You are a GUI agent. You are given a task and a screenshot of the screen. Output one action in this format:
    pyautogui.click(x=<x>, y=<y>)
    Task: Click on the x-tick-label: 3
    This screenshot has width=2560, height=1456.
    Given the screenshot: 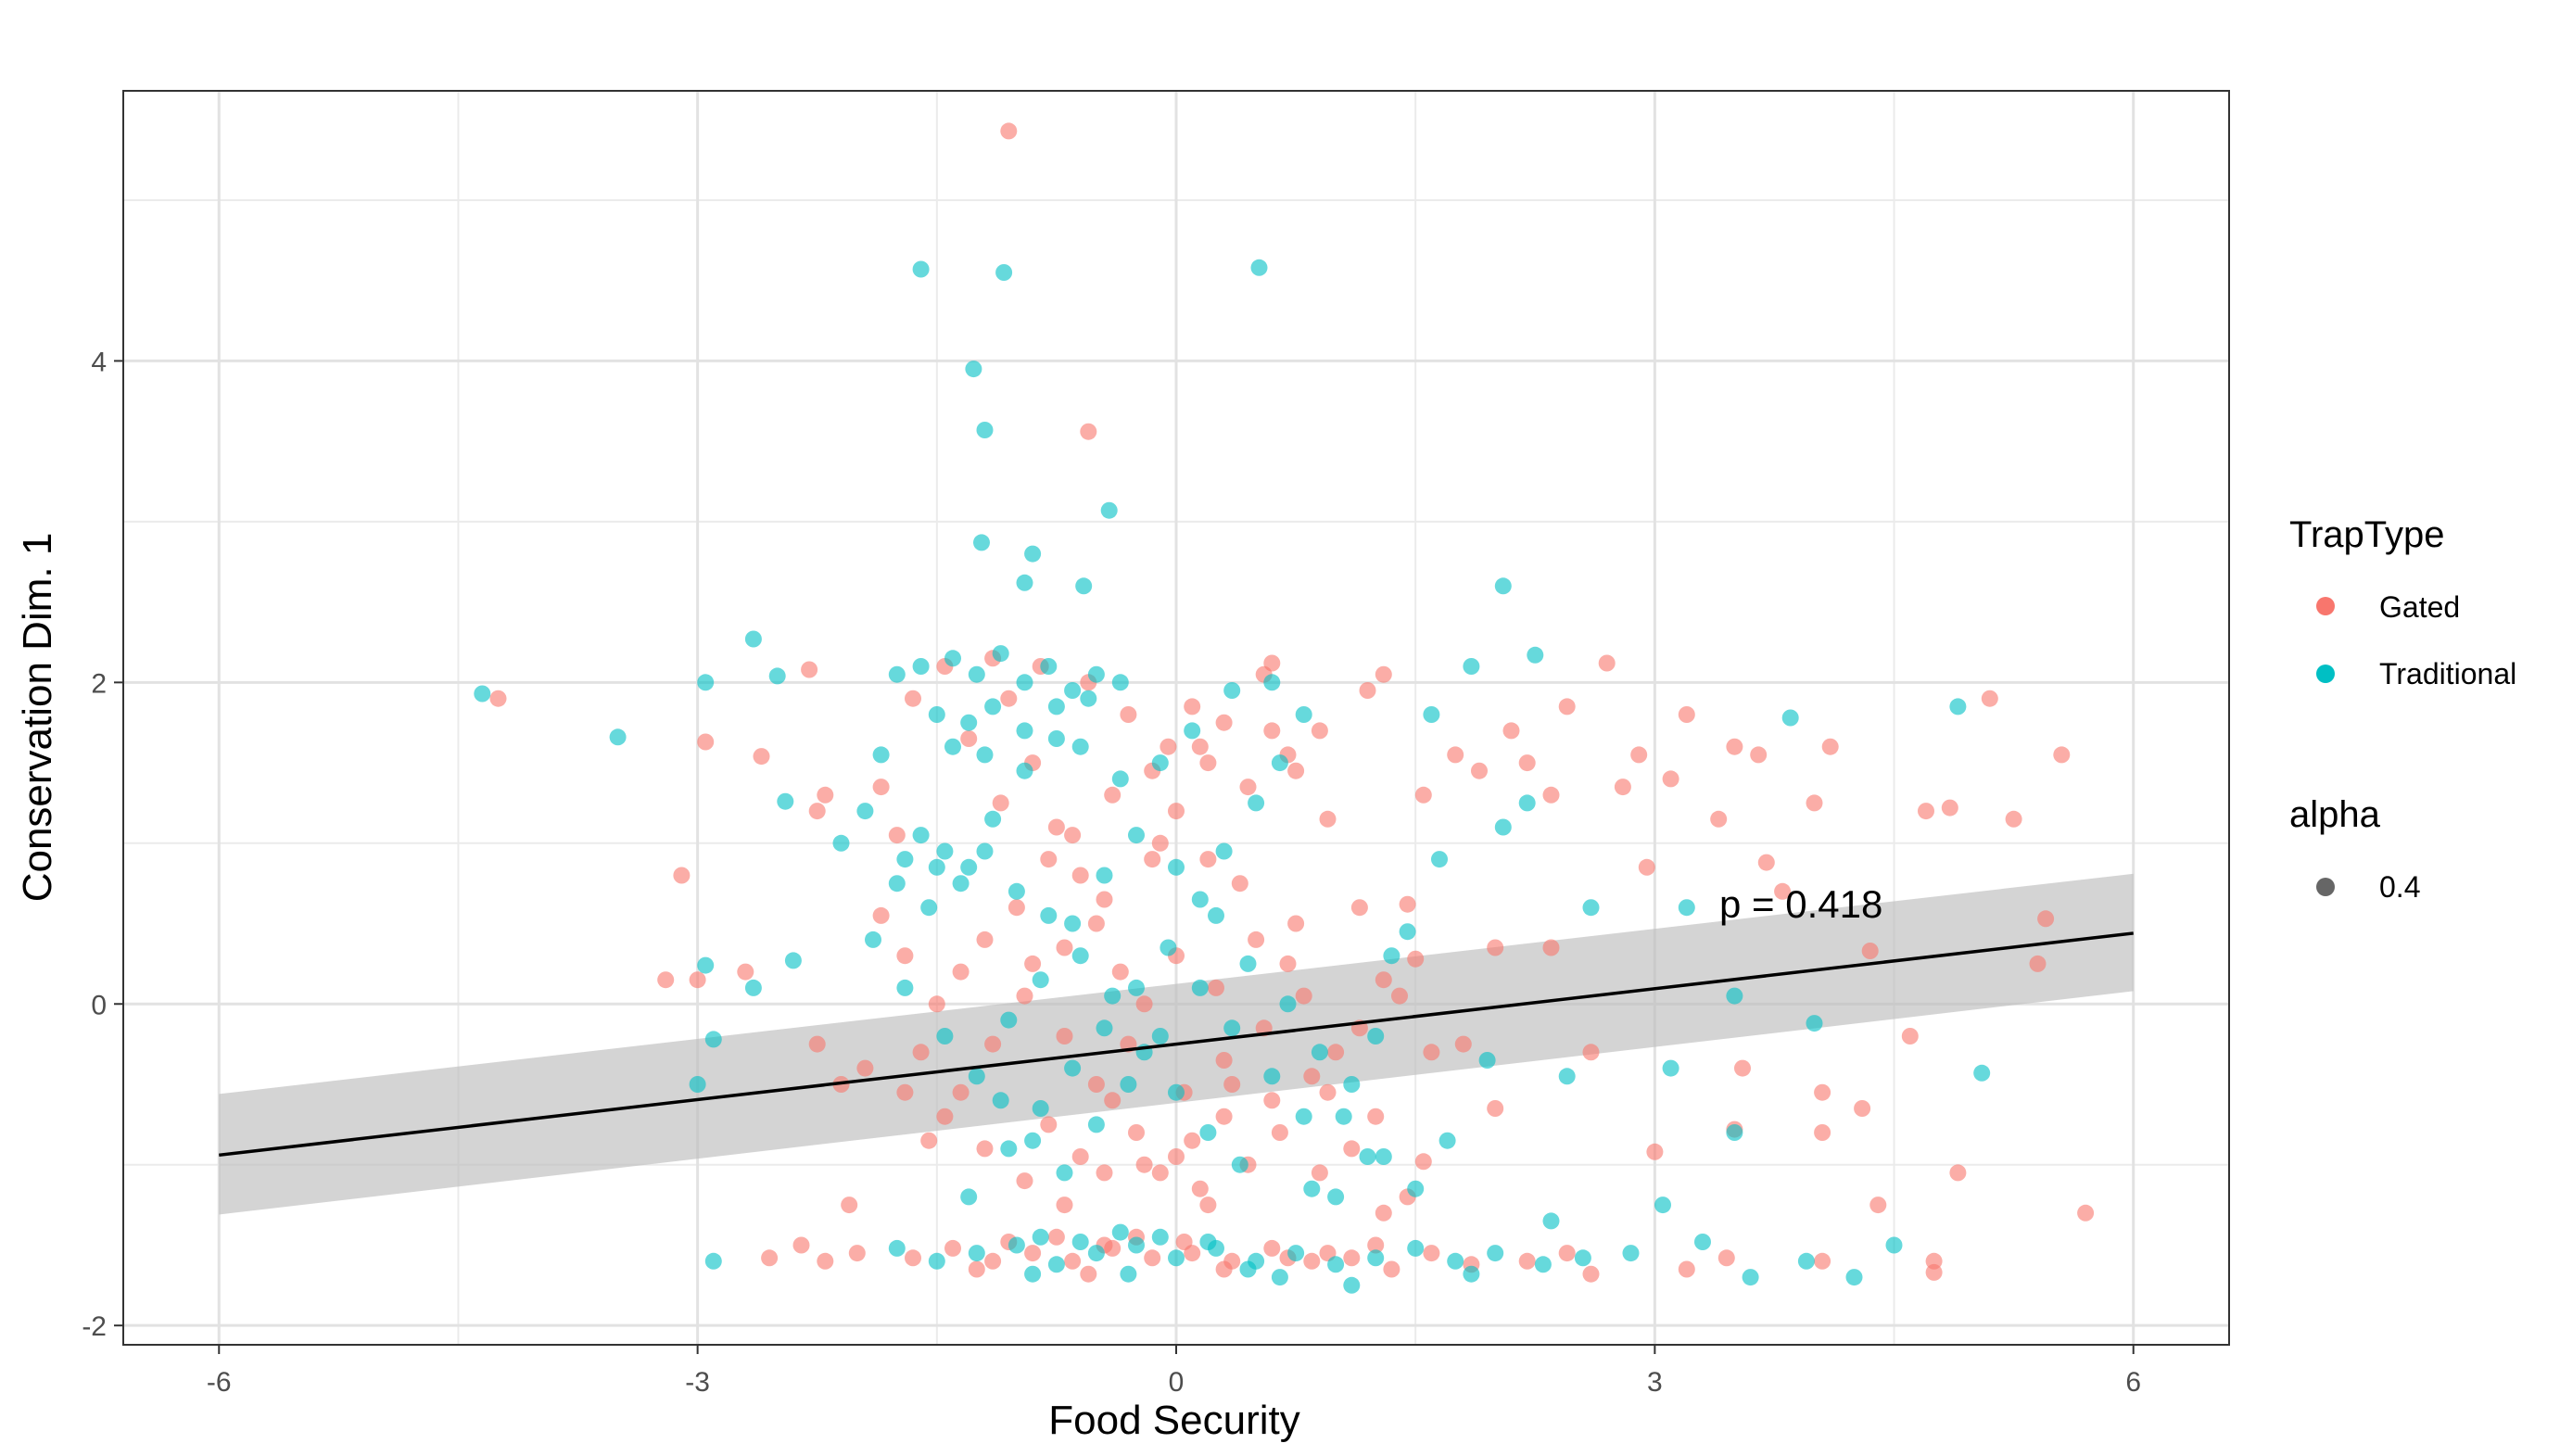 What is the action you would take?
    pyautogui.click(x=1655, y=1382)
    